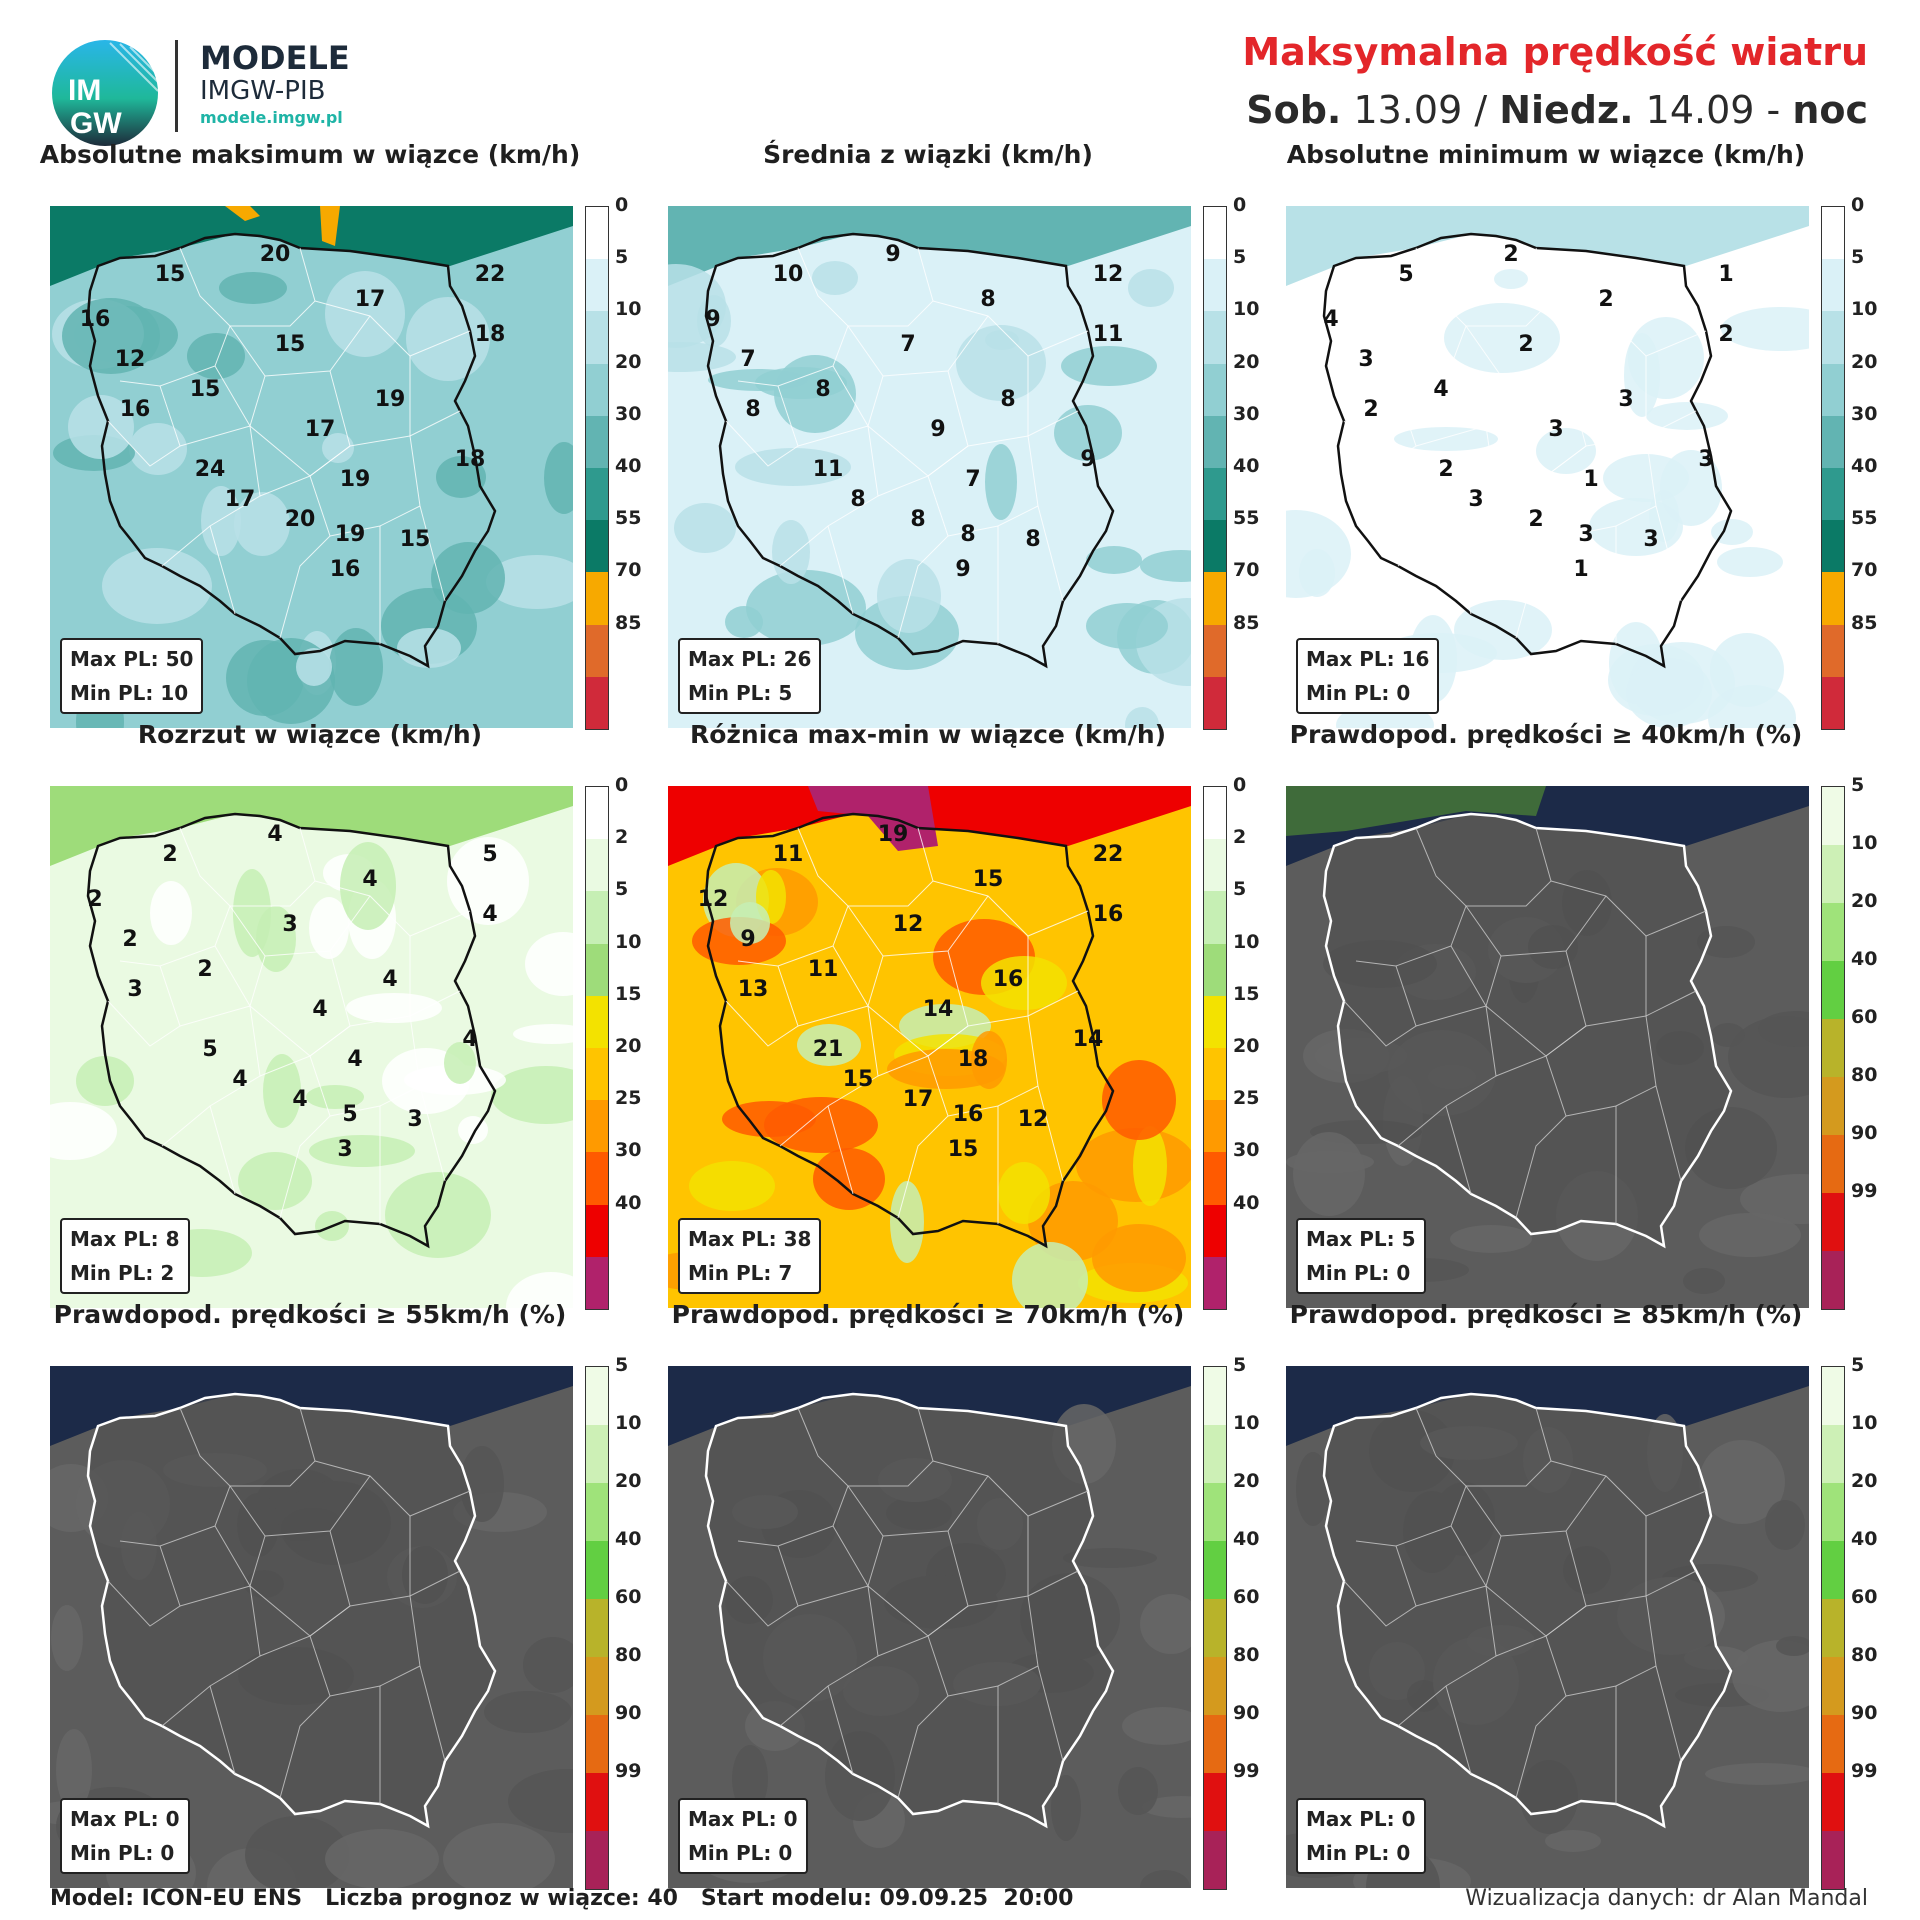 Image resolution: width=1920 pixels, height=1920 pixels. What do you see at coordinates (1365, 359) in the screenshot?
I see `value-label: 3` at bounding box center [1365, 359].